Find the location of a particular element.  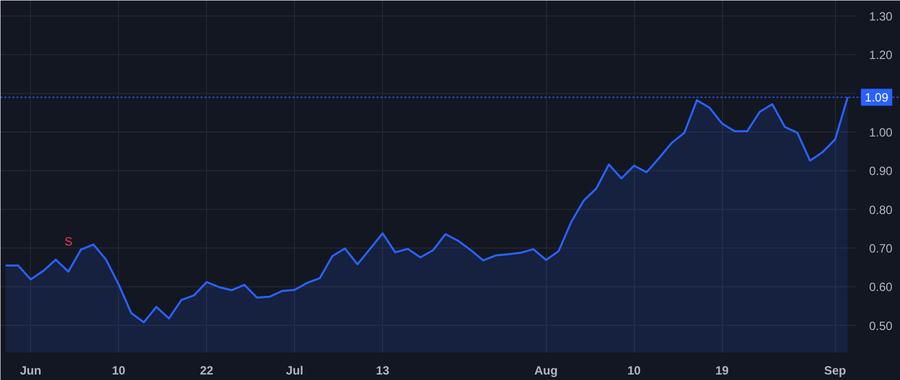

y-tick-label: 0.80 is located at coordinates (881, 209).